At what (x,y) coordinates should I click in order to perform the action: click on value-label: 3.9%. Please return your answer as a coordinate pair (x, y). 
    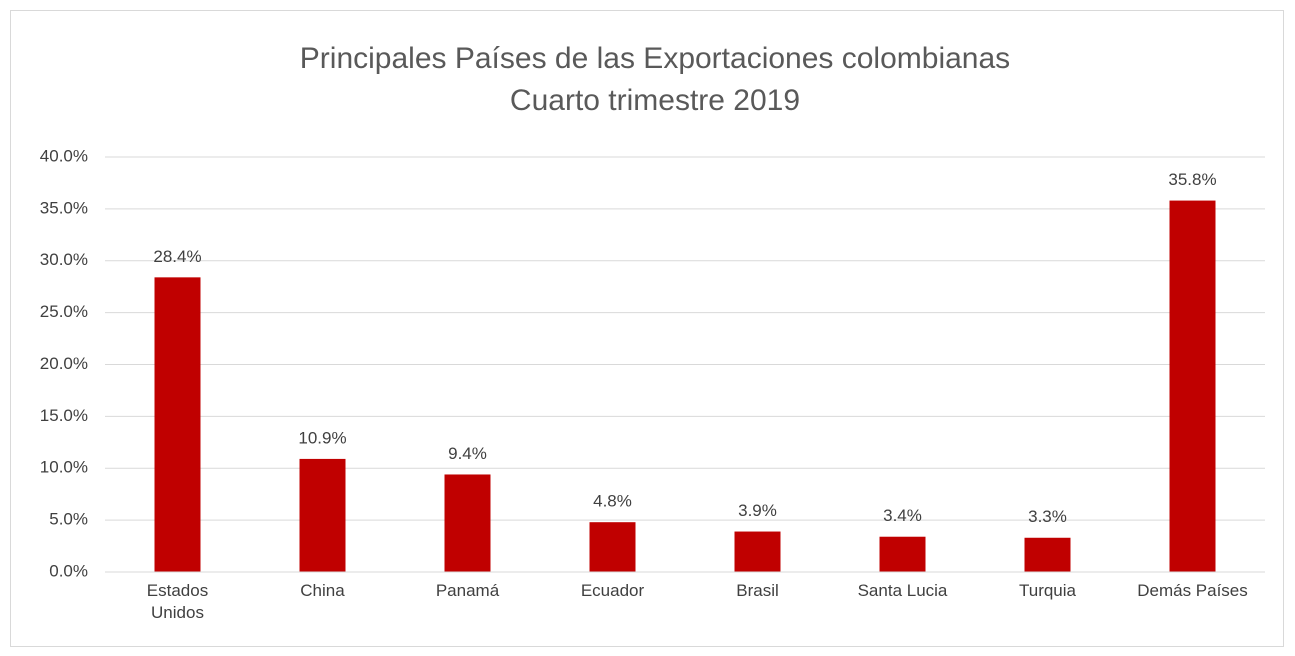
    Looking at the image, I should click on (757, 510).